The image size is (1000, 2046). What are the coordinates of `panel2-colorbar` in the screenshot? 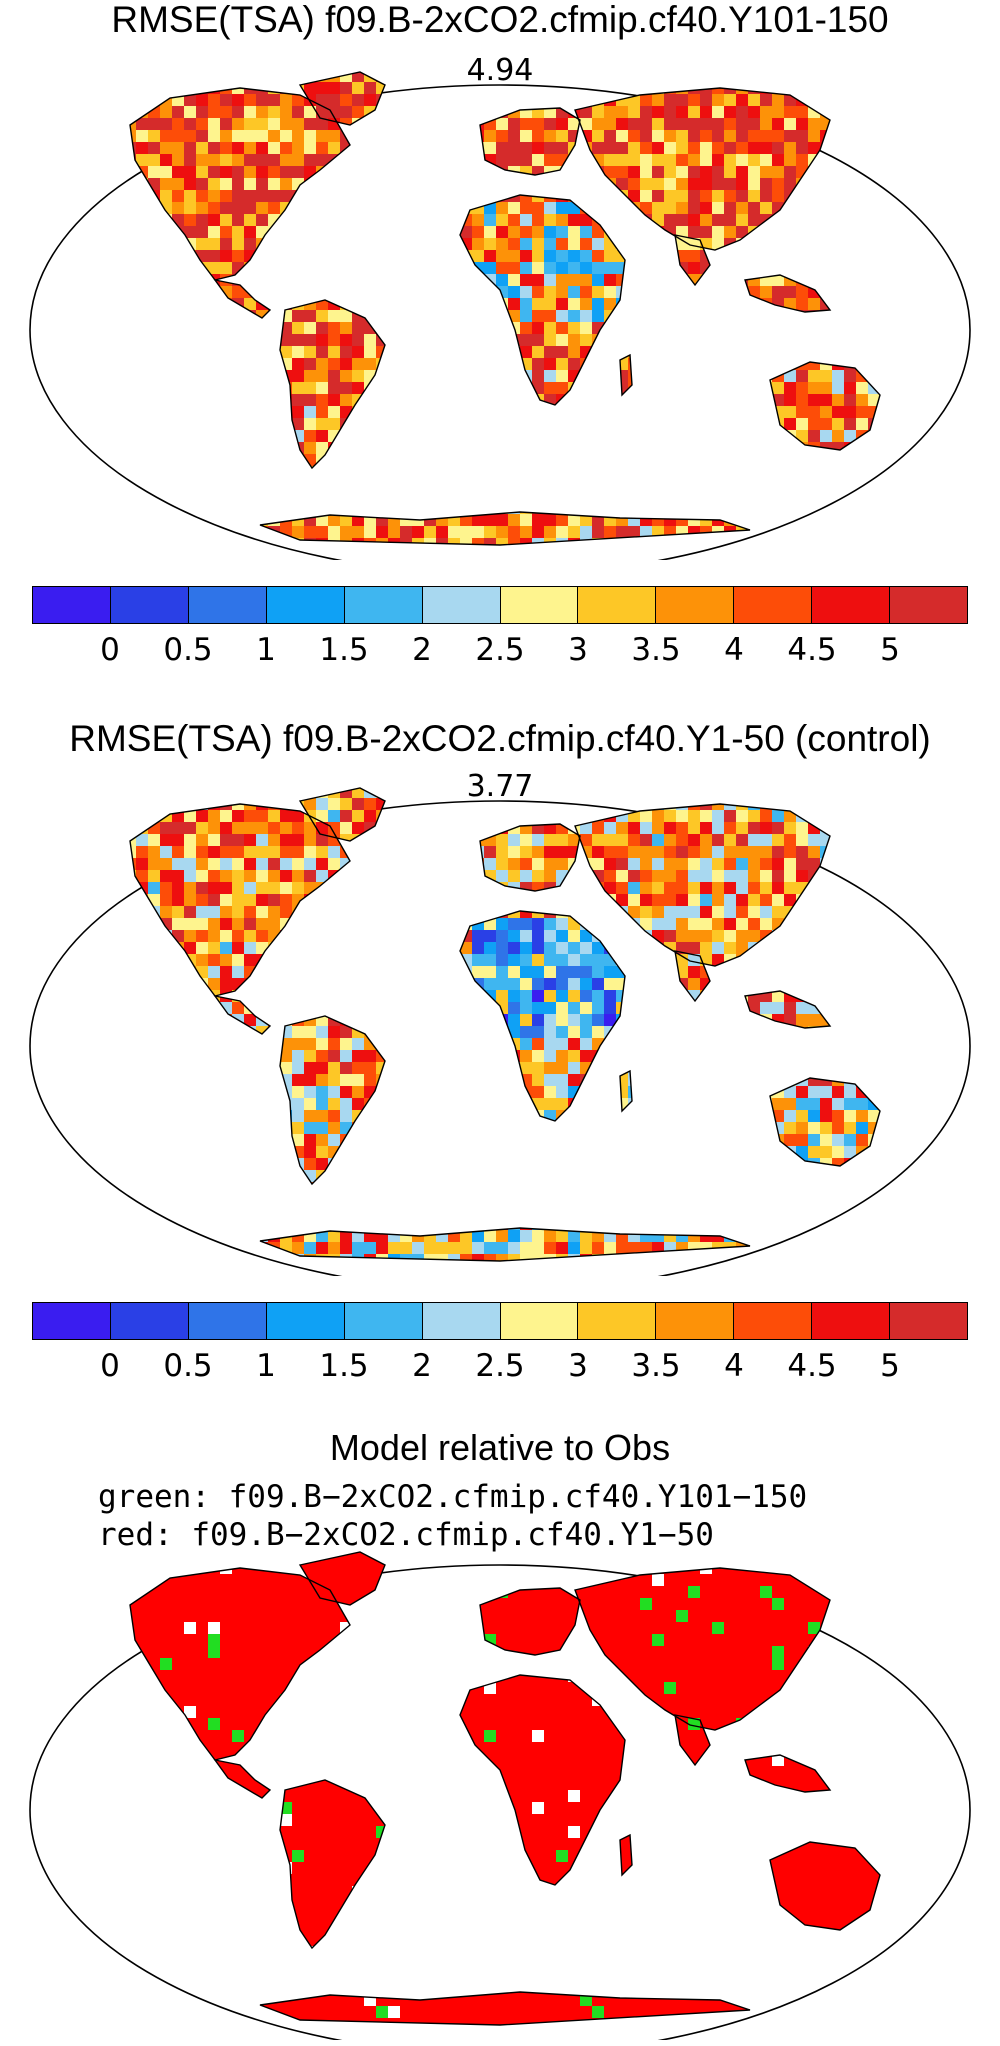 It's located at (500, 1321).